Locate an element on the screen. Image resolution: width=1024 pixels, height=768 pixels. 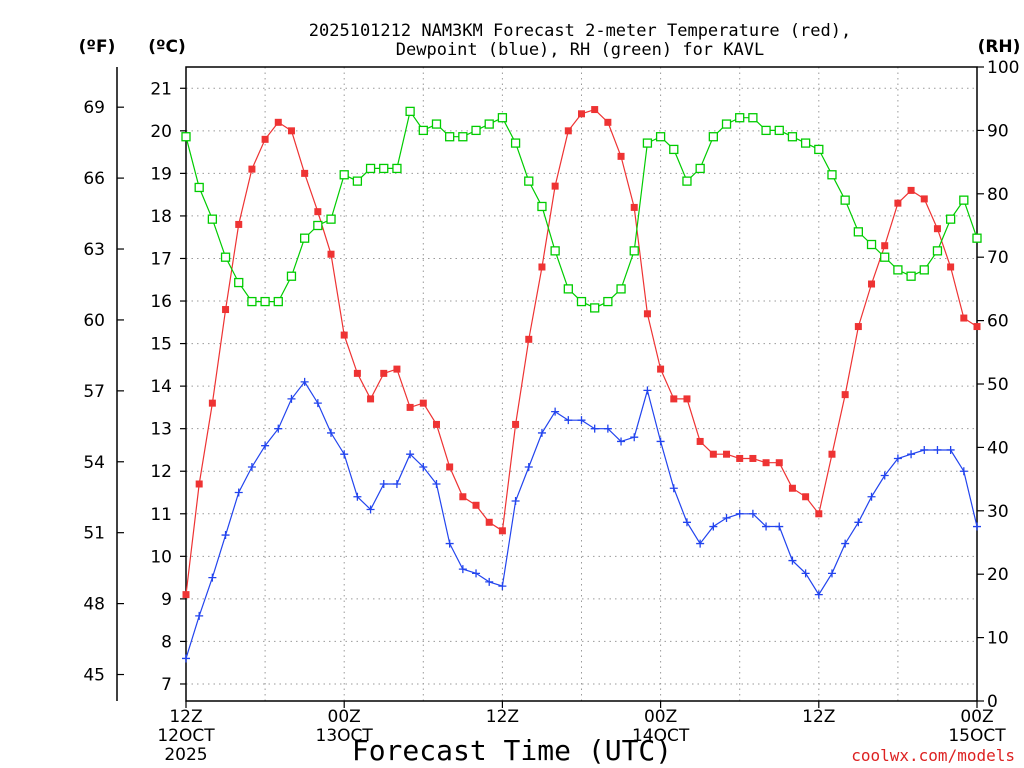
fahrenheit-tick-label: 63 is located at coordinates (94, 250).